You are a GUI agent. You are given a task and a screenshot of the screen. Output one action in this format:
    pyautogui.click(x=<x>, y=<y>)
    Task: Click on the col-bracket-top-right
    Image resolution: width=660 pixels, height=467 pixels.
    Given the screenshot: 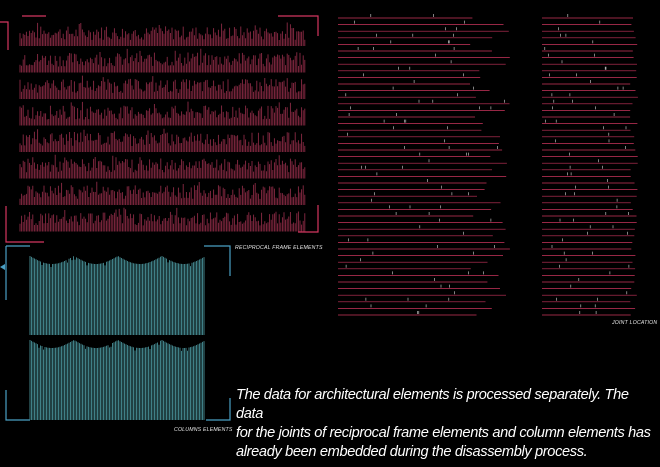 What is the action you would take?
    pyautogui.click(x=217, y=260)
    